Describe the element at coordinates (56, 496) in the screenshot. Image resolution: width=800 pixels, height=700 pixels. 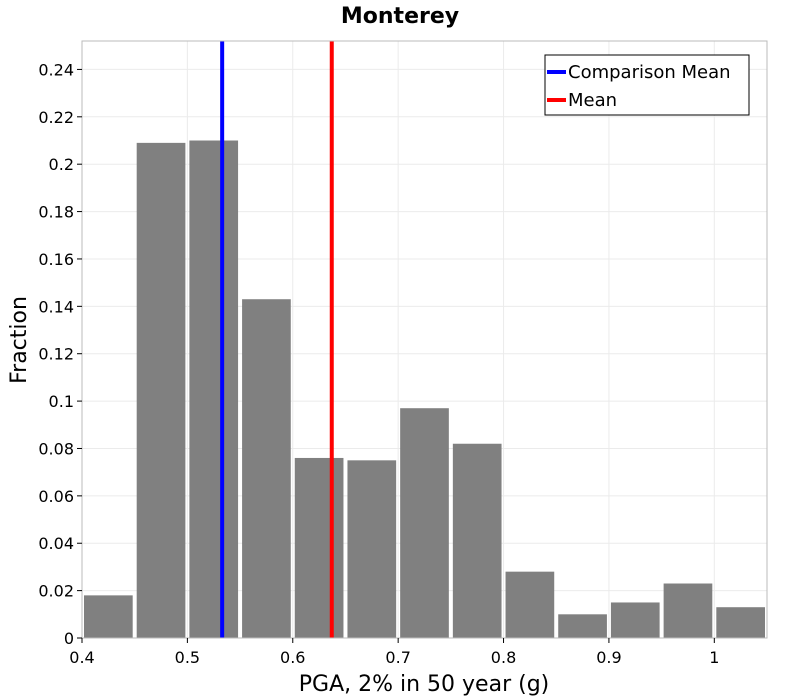
I see `y-tick-label: 0.06` at that location.